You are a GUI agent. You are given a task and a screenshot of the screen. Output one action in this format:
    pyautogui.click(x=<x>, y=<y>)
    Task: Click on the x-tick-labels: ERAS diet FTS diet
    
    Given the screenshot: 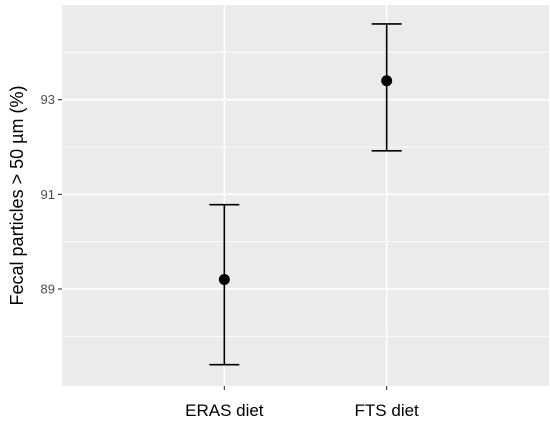 What is the action you would take?
    pyautogui.click(x=302, y=410)
    